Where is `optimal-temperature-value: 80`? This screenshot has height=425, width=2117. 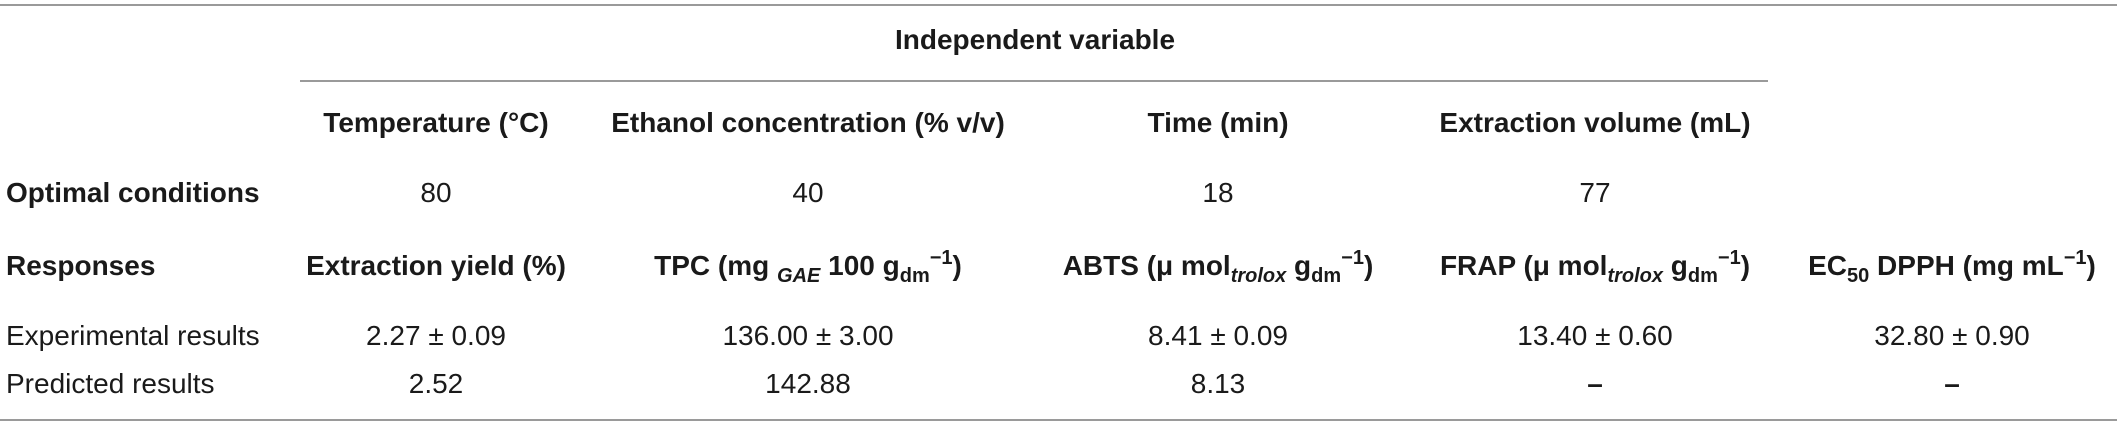
optimal-temperature-value: 80 is located at coordinates (436, 192).